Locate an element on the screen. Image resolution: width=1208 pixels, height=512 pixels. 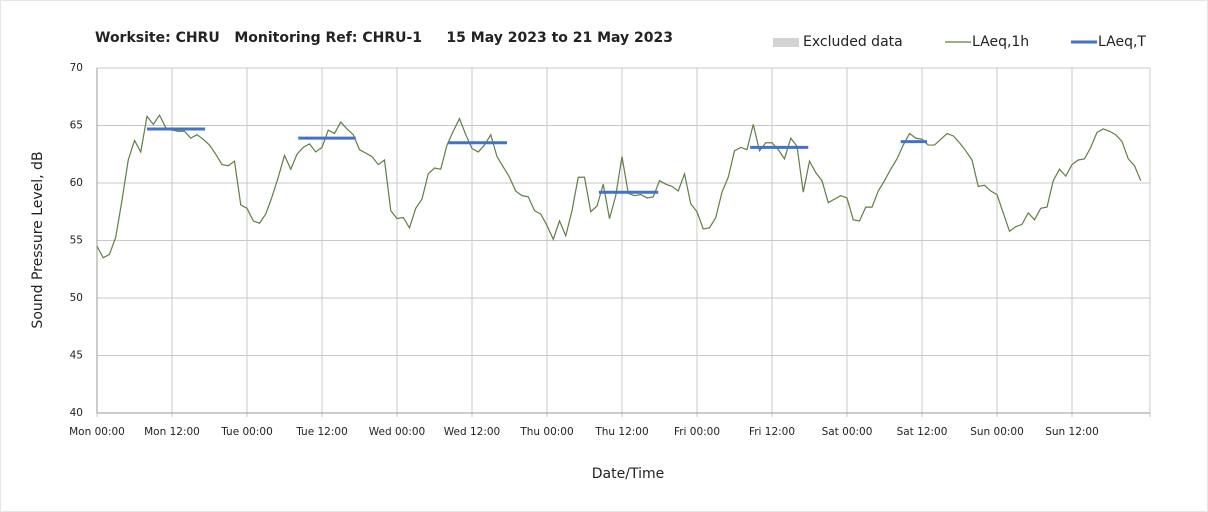
x-tick-label: Thu 00:00 is located at coordinates (546, 432).